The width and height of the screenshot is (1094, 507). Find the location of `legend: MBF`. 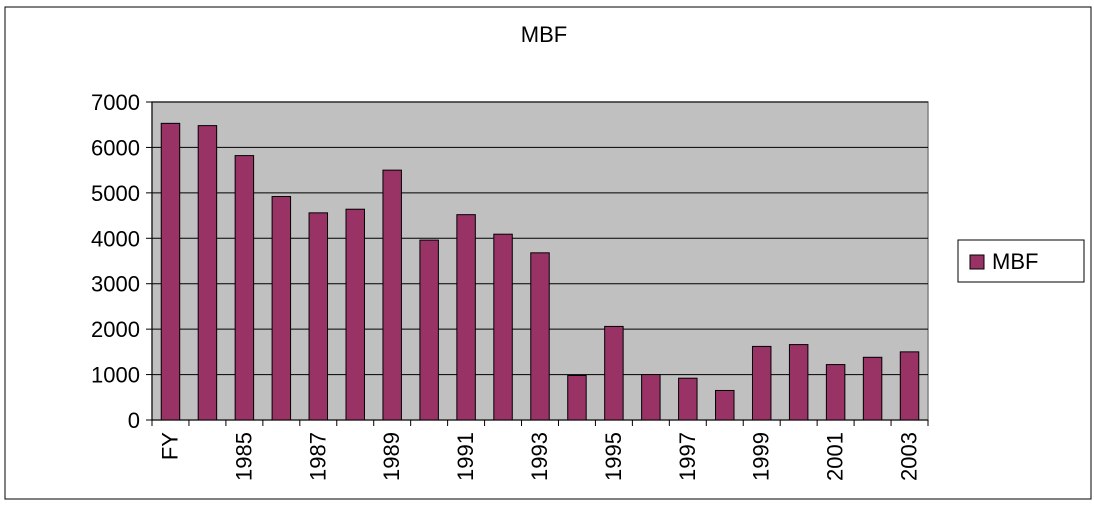

legend: MBF is located at coordinates (1021, 261).